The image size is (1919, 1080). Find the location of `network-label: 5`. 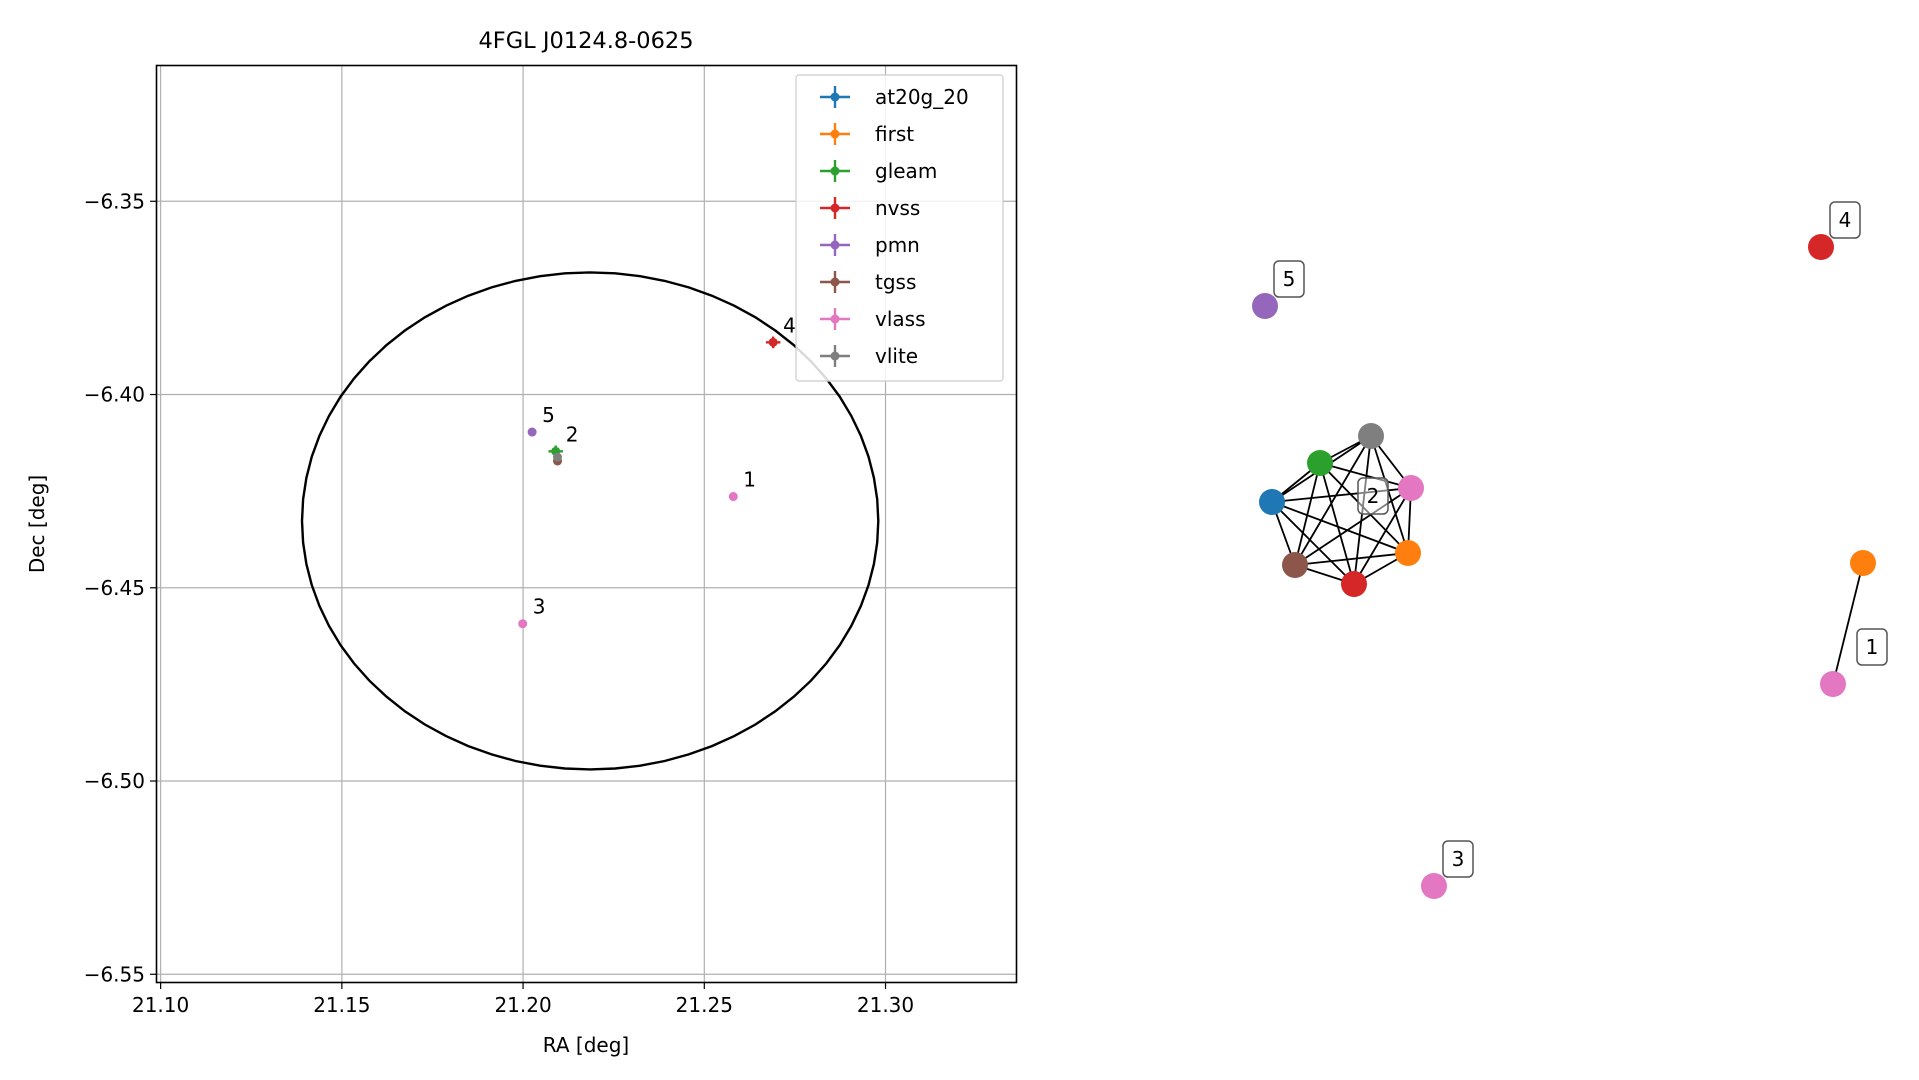

network-label: 5 is located at coordinates (1289, 279).